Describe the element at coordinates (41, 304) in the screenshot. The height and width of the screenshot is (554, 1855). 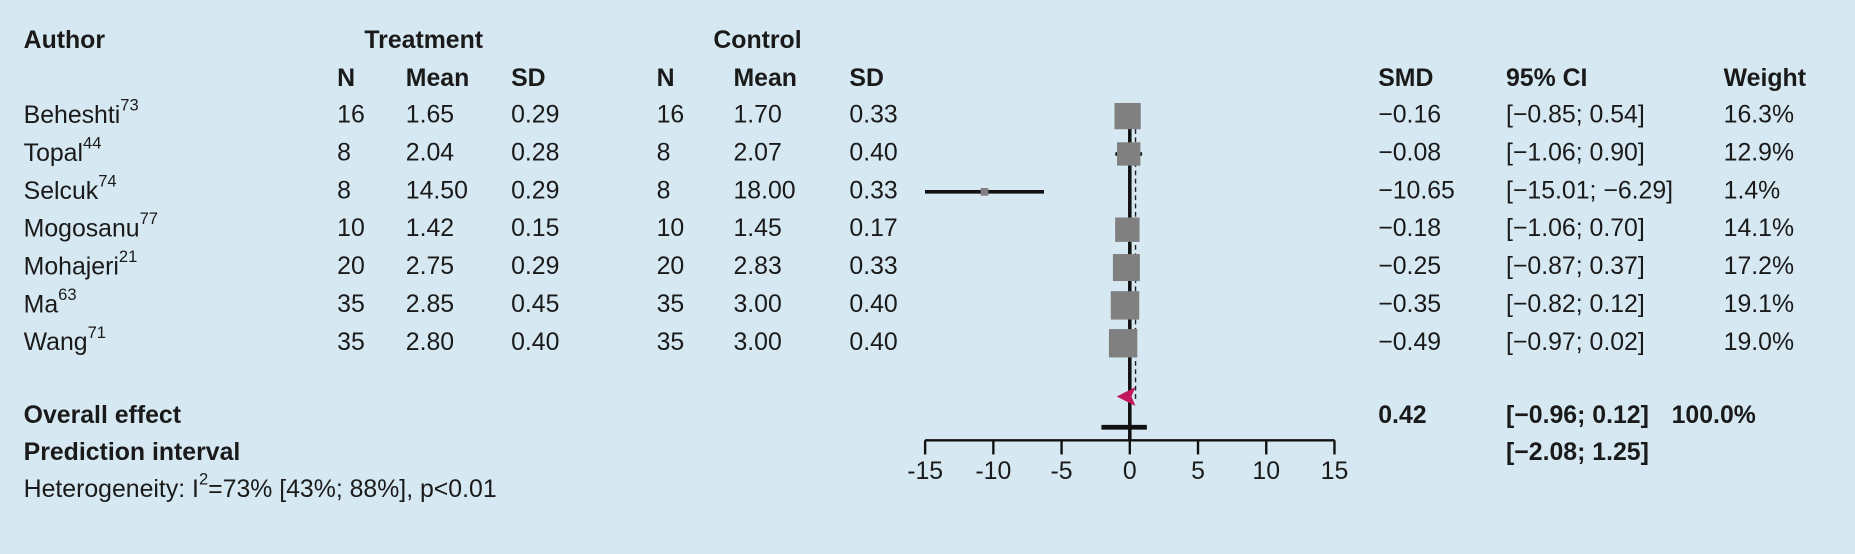
I see `author-name: Ma` at that location.